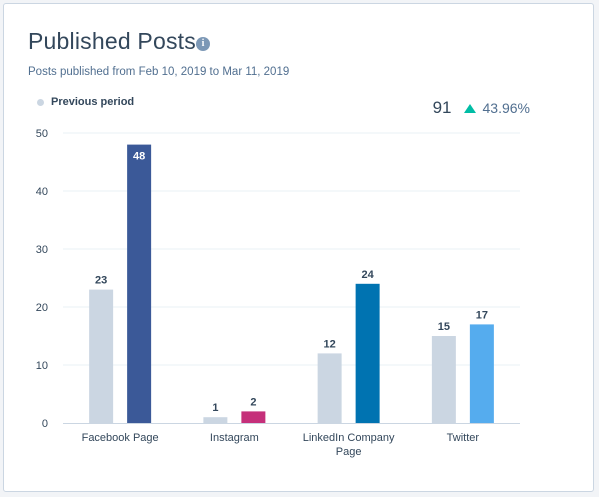 This screenshot has height=497, width=599. Describe the element at coordinates (42, 250) in the screenshot. I see `y-tick-label: 30` at that location.